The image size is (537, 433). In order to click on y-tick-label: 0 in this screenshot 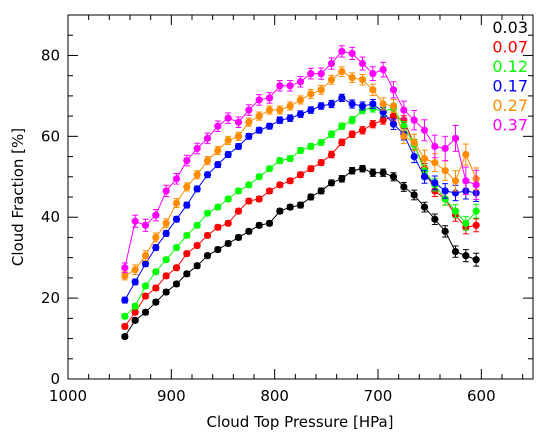, I will do `click(55, 379)`.